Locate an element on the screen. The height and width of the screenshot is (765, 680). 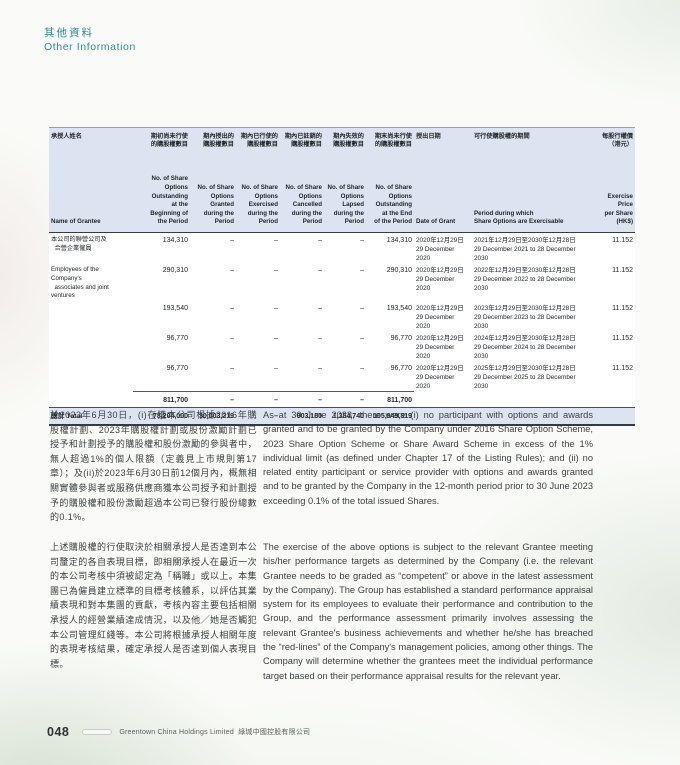
page-number: 048 is located at coordinates (58, 732).